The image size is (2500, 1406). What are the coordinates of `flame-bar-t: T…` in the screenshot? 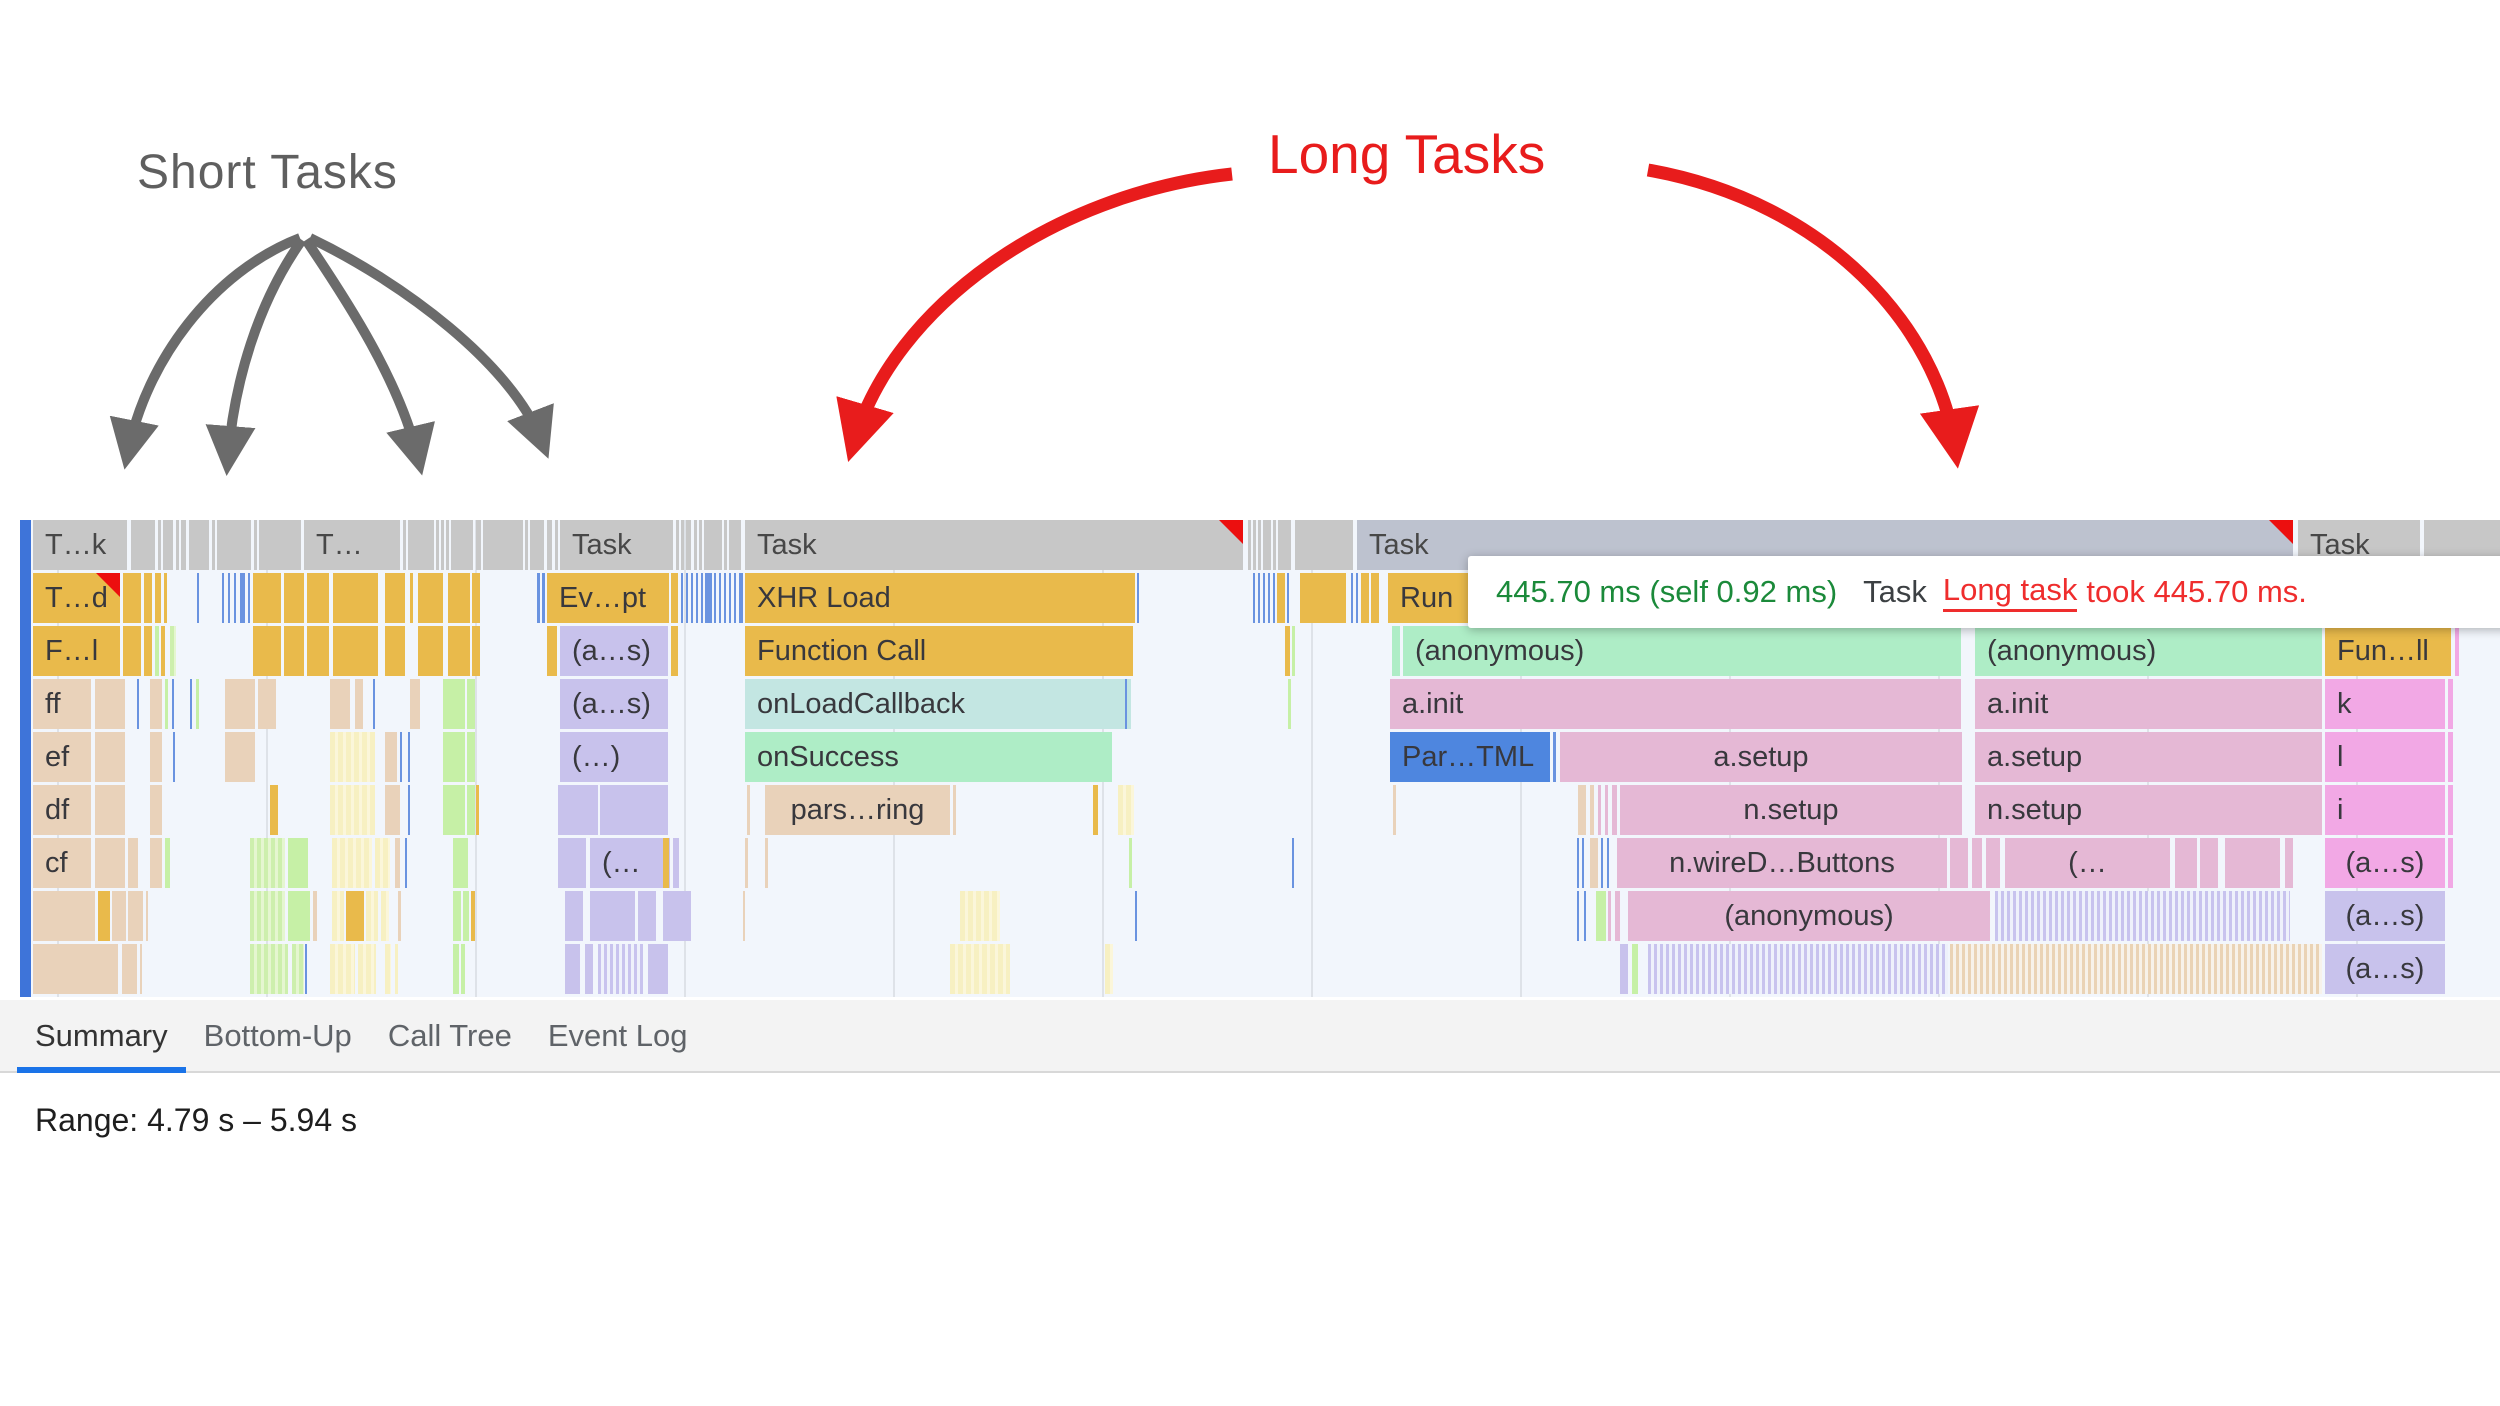 It's located at (352, 545).